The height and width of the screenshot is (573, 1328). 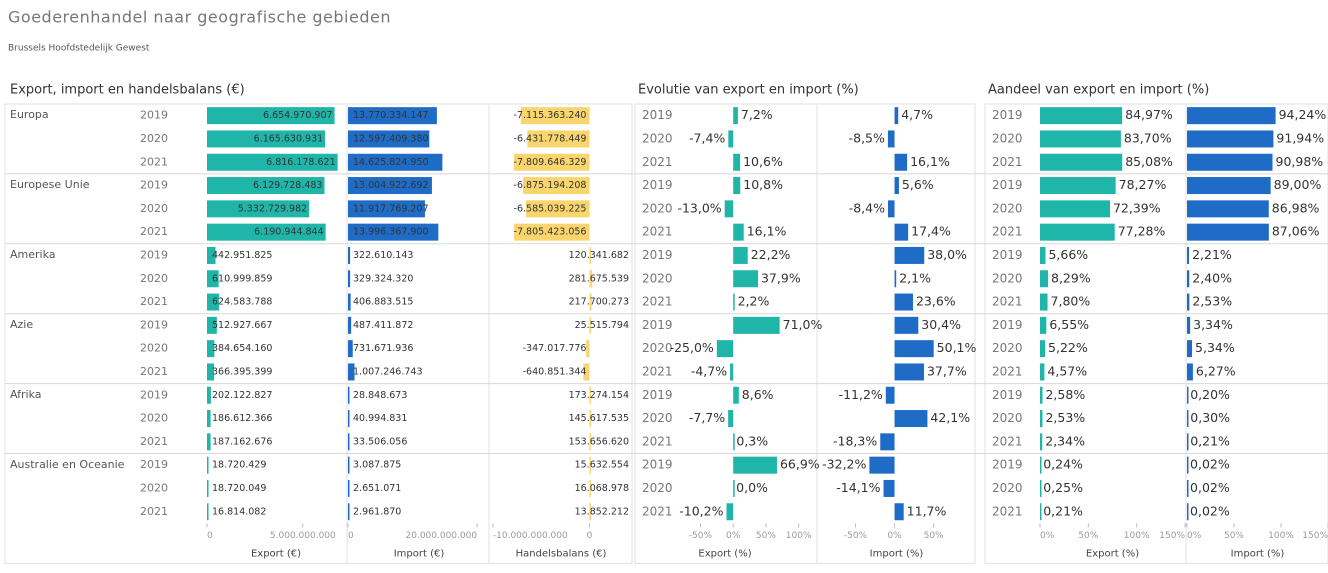 I want to click on value-label: 12.597.409.380, so click(x=391, y=138).